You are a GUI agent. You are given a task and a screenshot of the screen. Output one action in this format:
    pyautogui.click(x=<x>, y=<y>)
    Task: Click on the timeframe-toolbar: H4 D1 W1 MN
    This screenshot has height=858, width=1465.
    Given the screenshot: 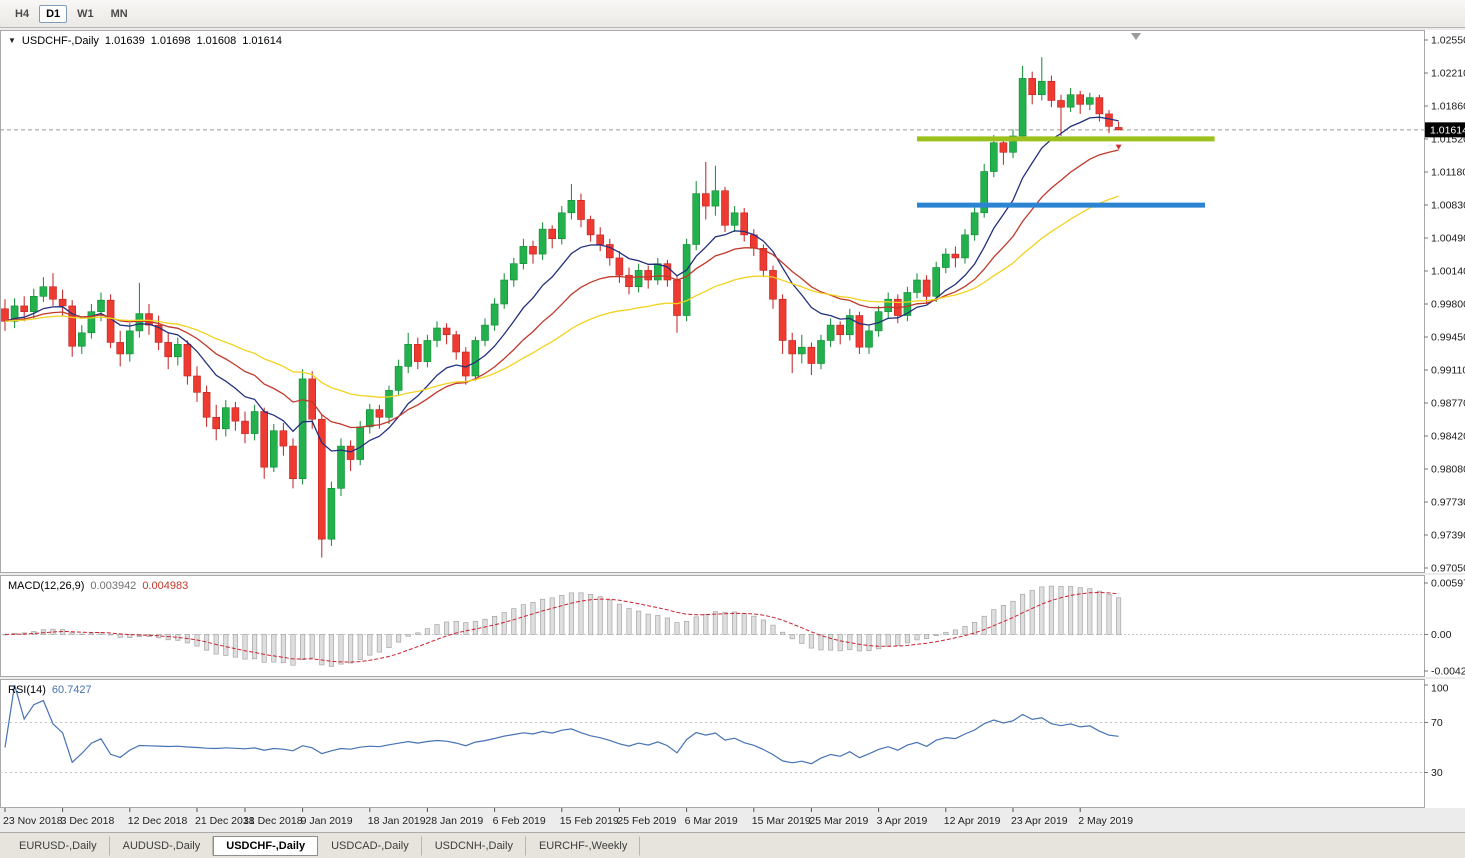 What is the action you would take?
    pyautogui.click(x=732, y=14)
    